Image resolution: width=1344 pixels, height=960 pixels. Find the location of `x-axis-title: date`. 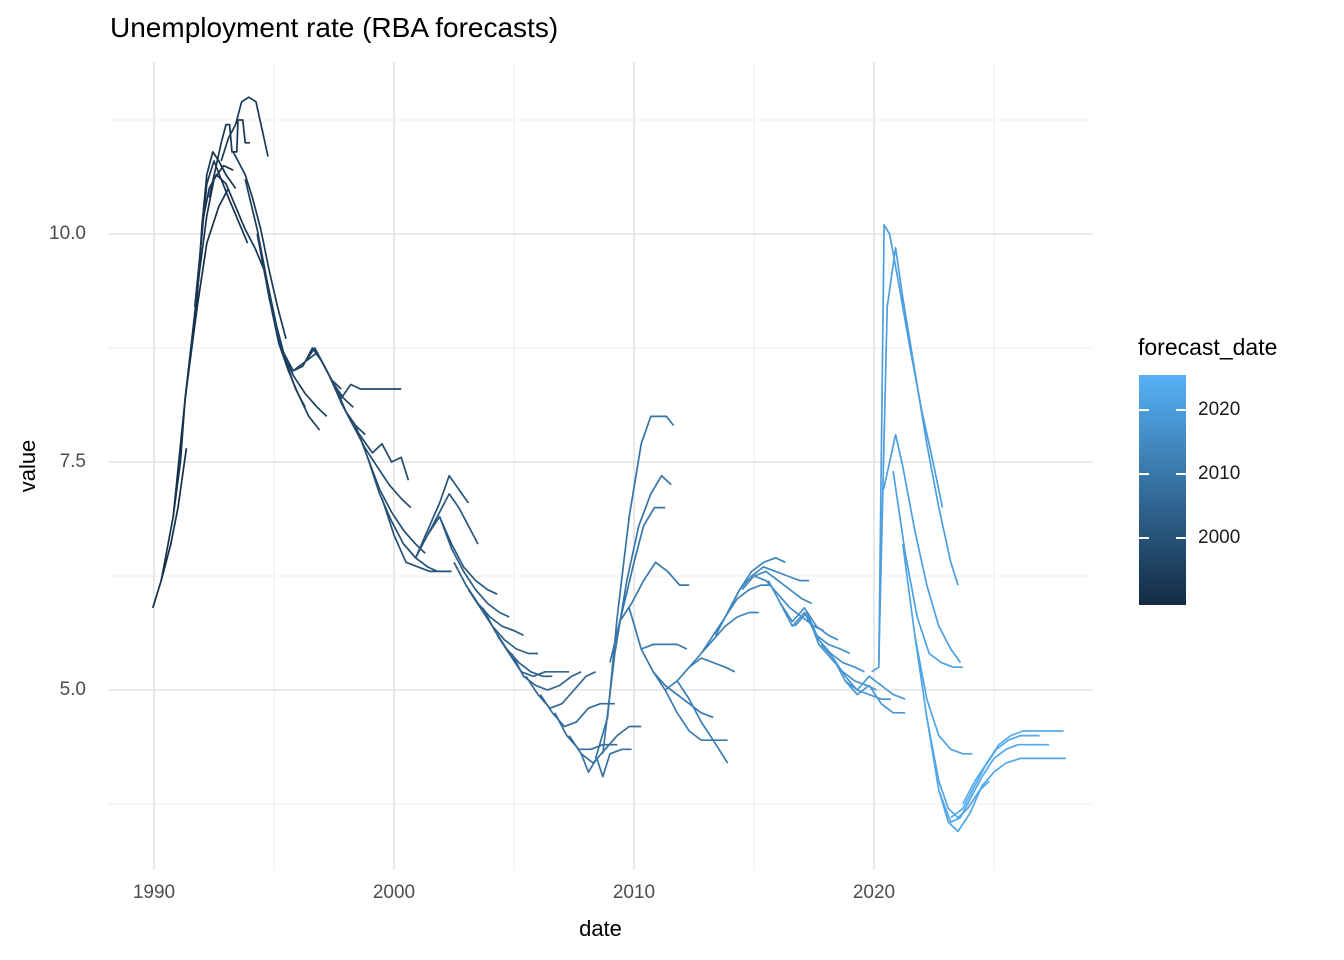

x-axis-title: date is located at coordinates (600, 928).